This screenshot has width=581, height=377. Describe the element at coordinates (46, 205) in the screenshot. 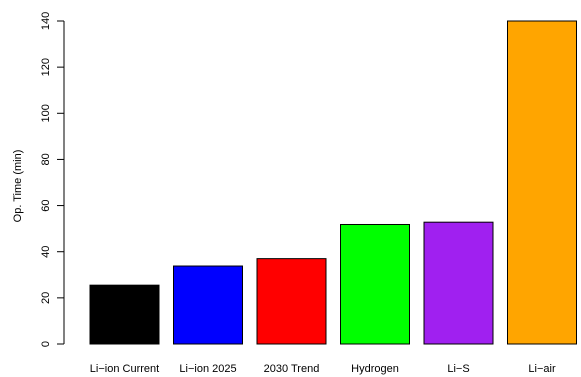

I see `y-tick-label: 60` at that location.